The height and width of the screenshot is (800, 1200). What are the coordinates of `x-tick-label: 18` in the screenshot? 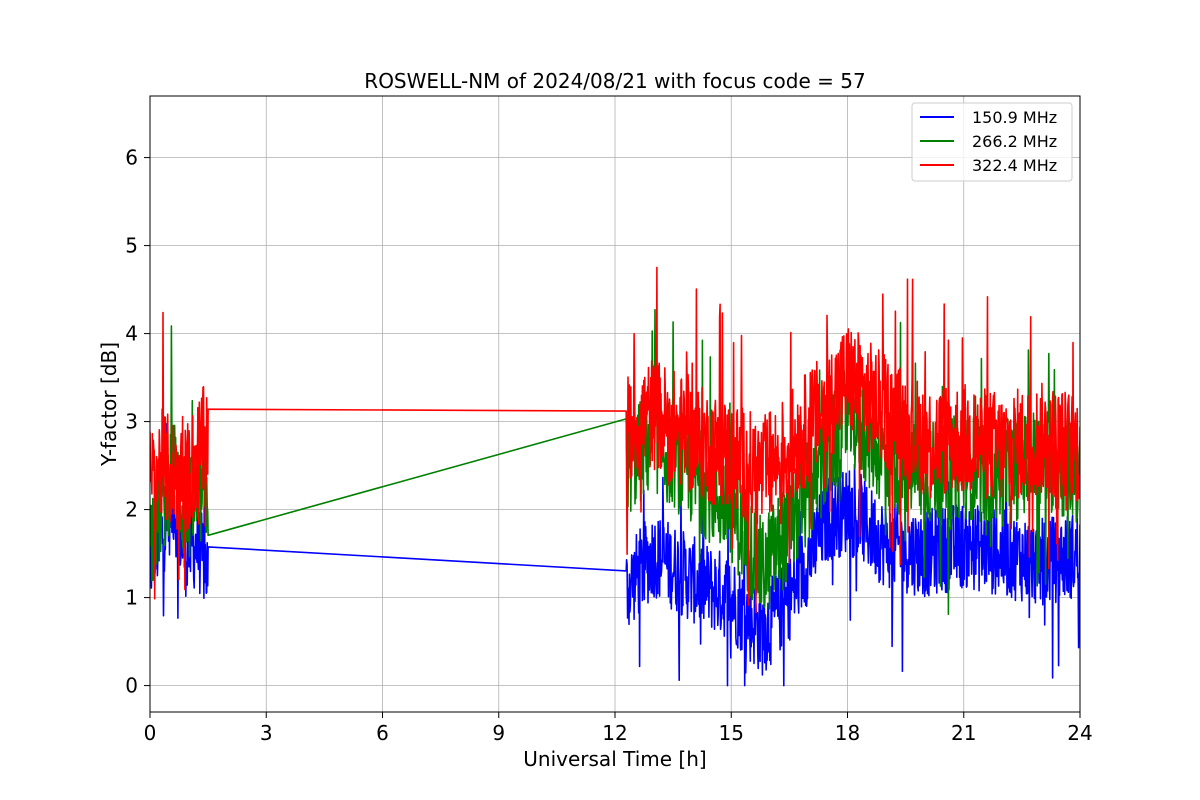 It's located at (847, 733).